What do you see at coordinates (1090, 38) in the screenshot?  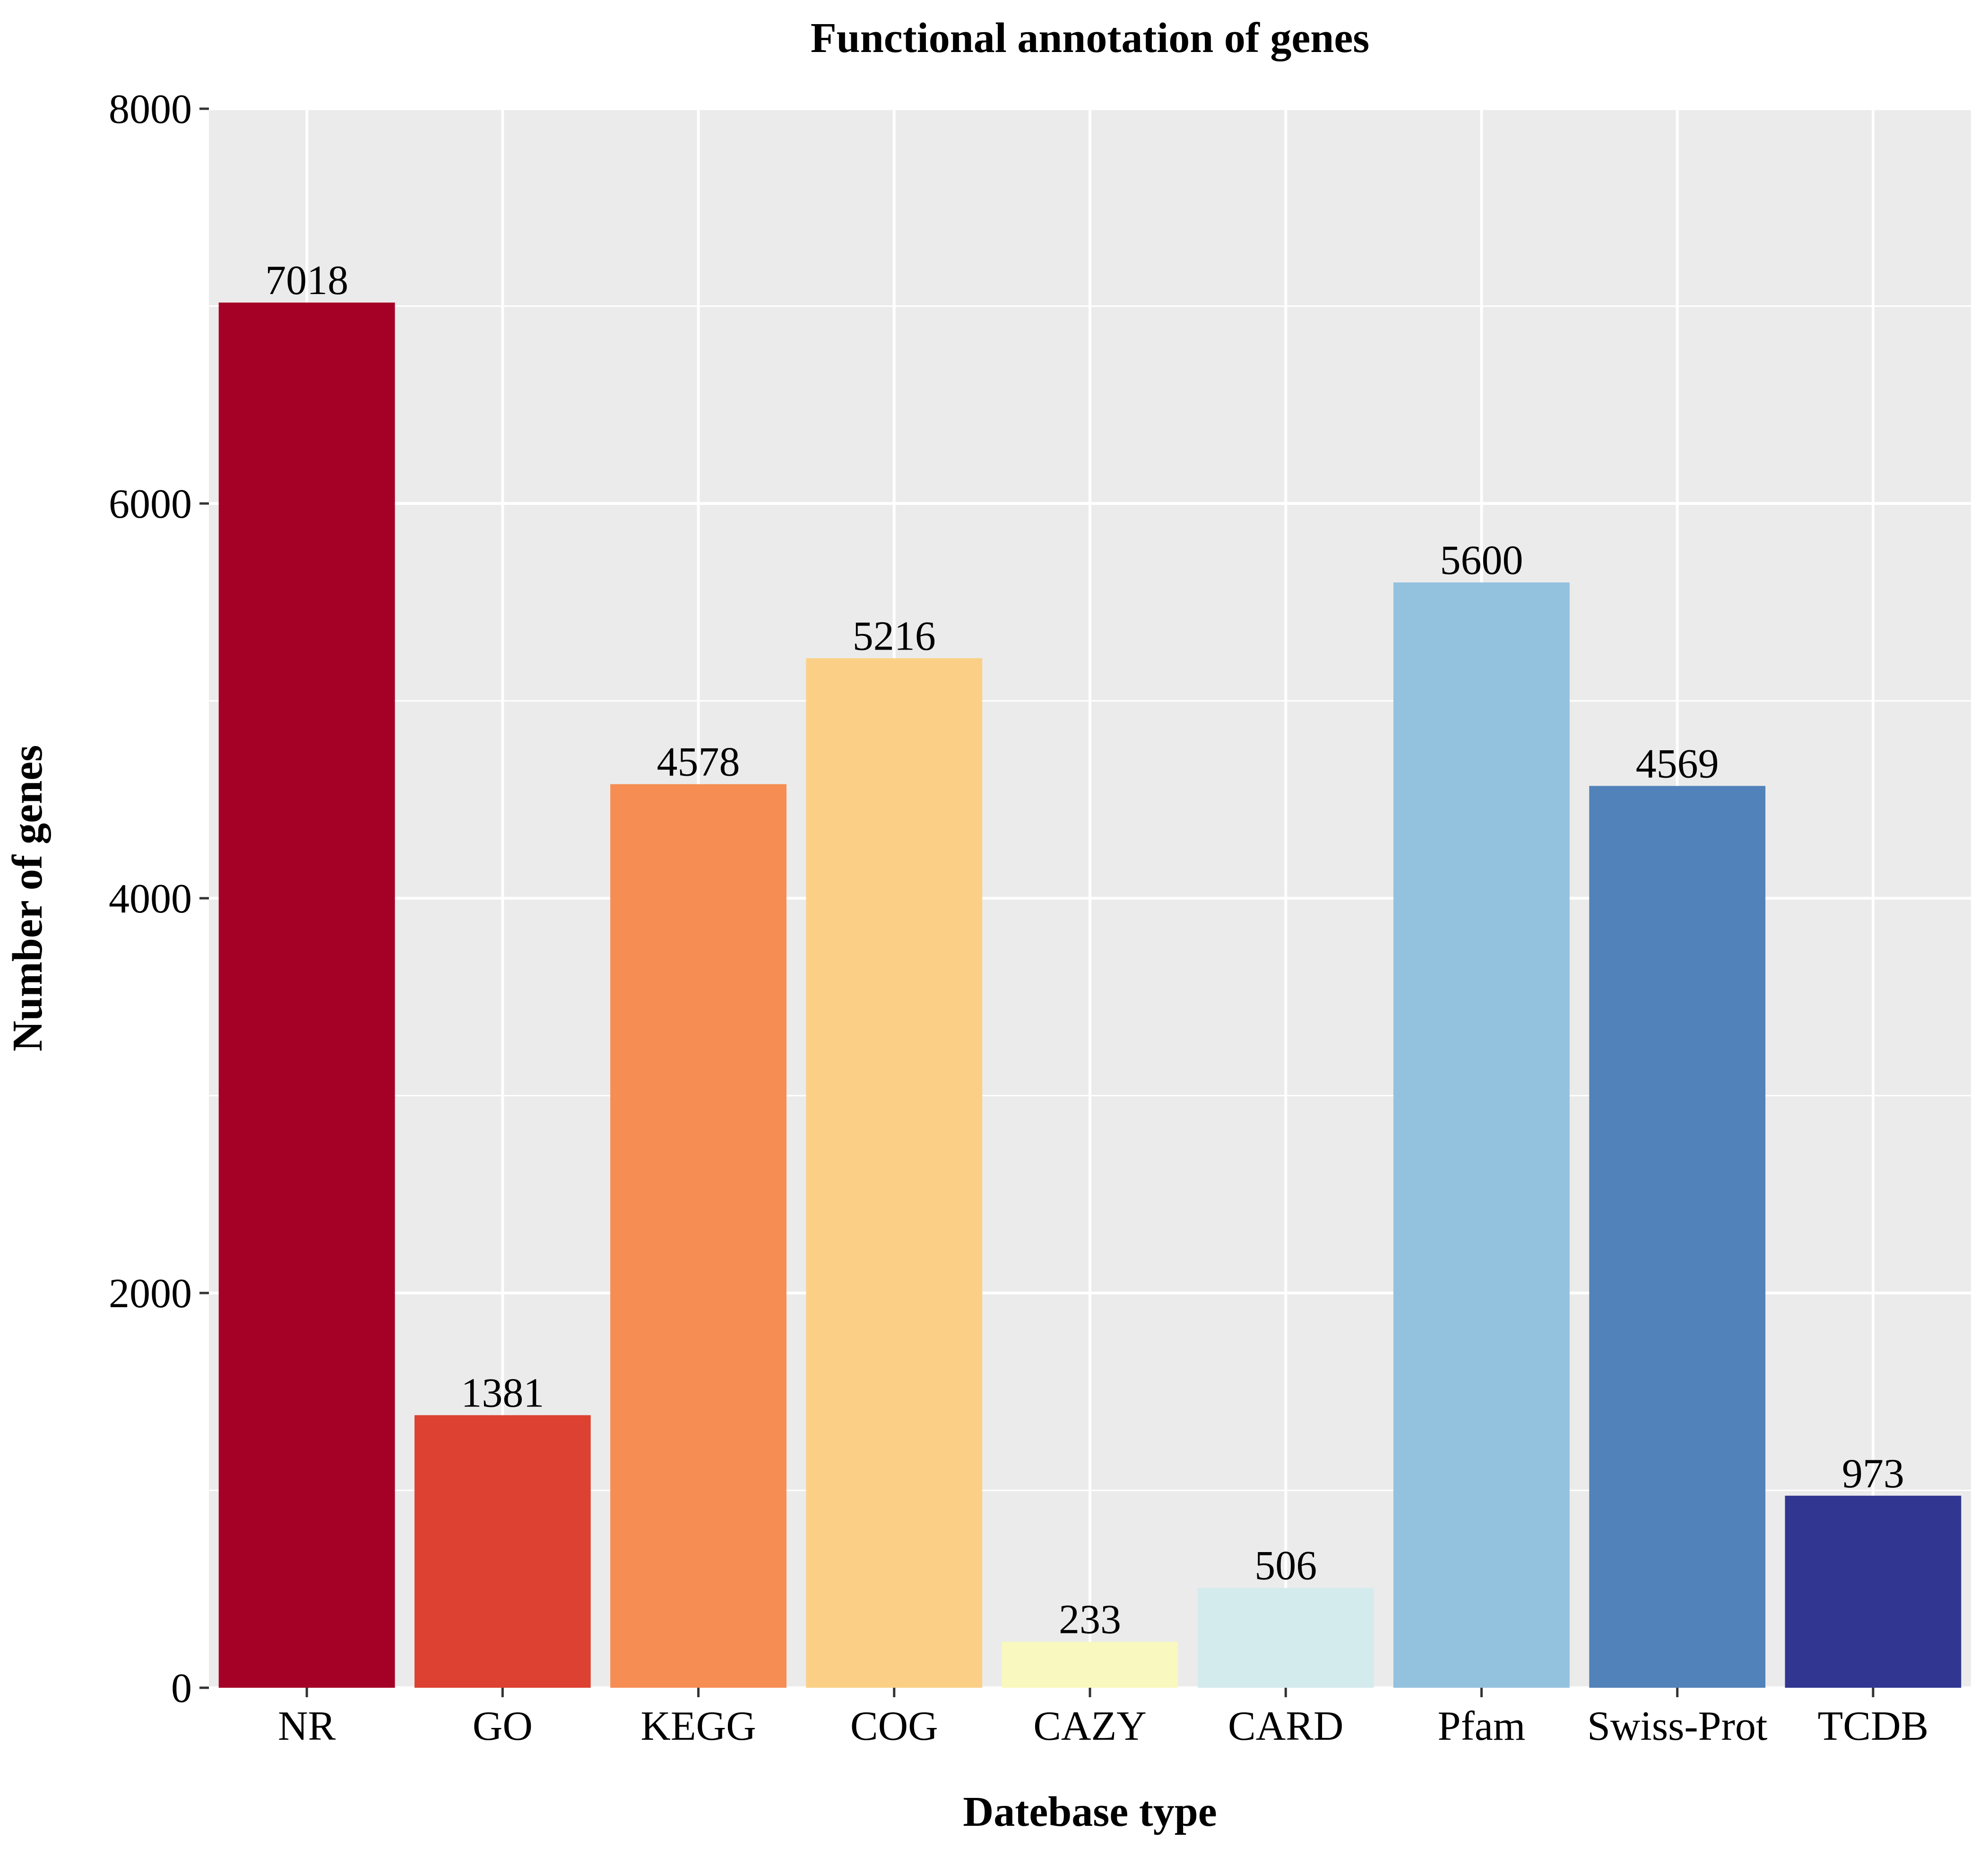 I see `chart-title: Functional annotation of genes` at bounding box center [1090, 38].